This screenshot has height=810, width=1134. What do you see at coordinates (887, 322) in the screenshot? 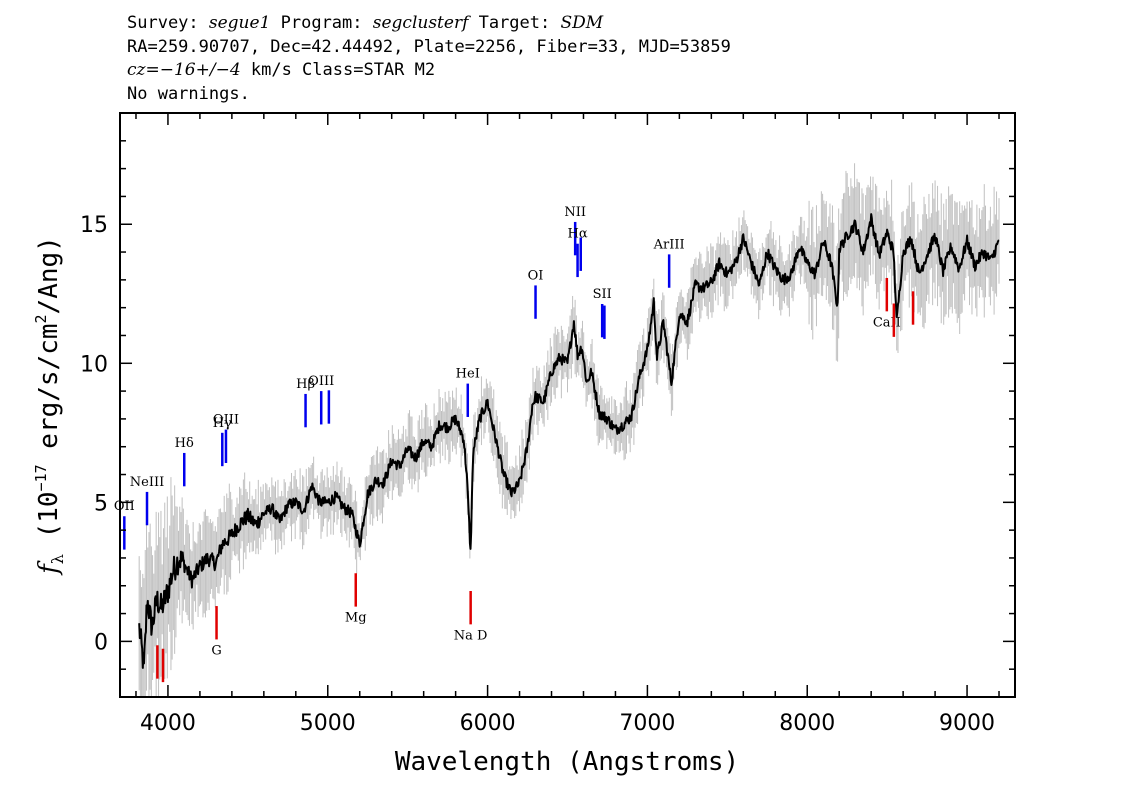
I see `line-marker-label: CaII` at bounding box center [887, 322].